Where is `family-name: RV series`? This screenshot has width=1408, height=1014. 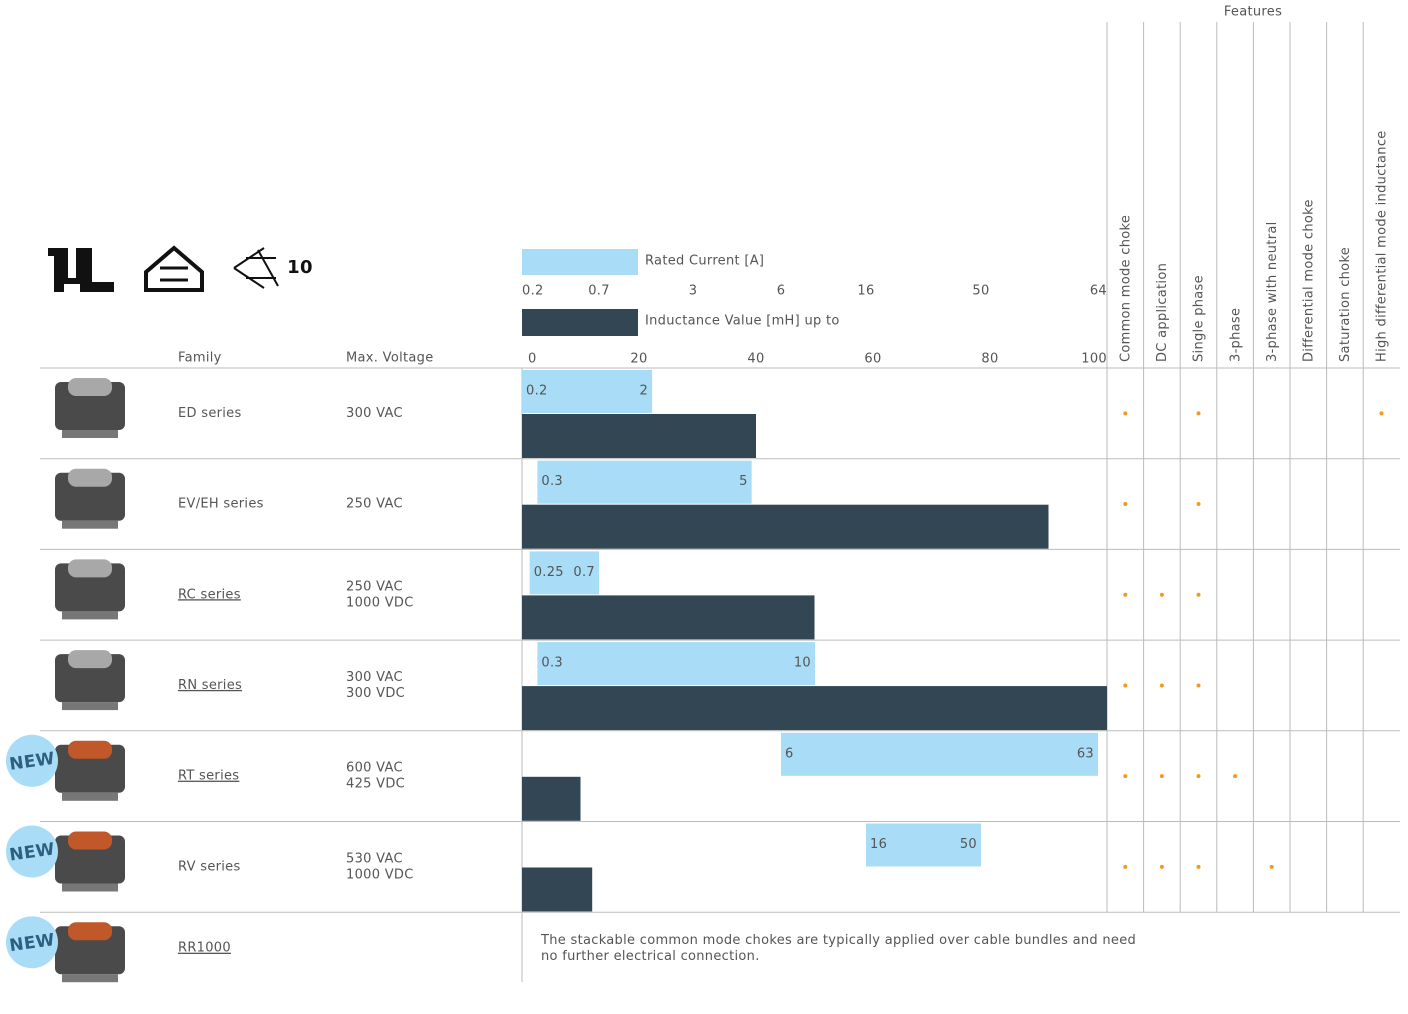 family-name: RV series is located at coordinates (209, 866).